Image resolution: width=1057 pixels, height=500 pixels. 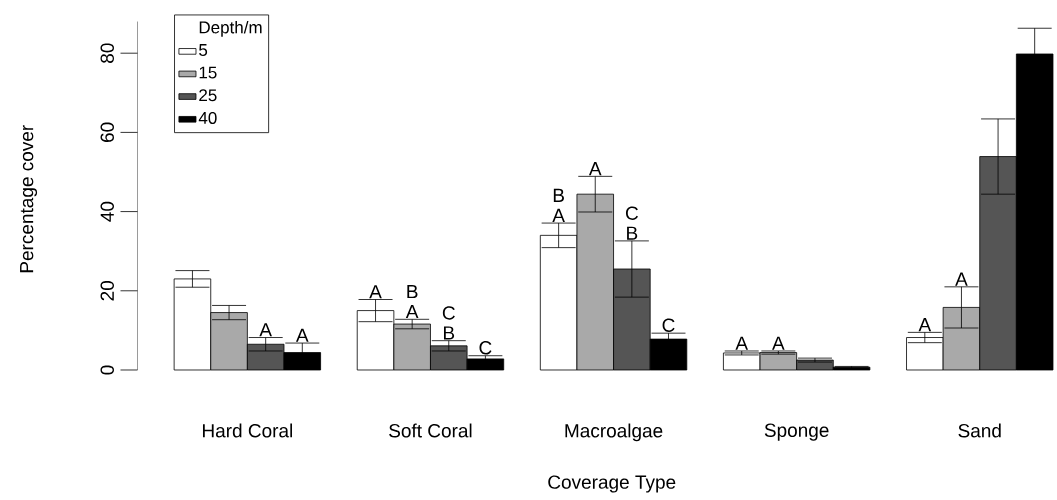 What do you see at coordinates (107, 370) in the screenshot?
I see `y-tick-label: 0` at bounding box center [107, 370].